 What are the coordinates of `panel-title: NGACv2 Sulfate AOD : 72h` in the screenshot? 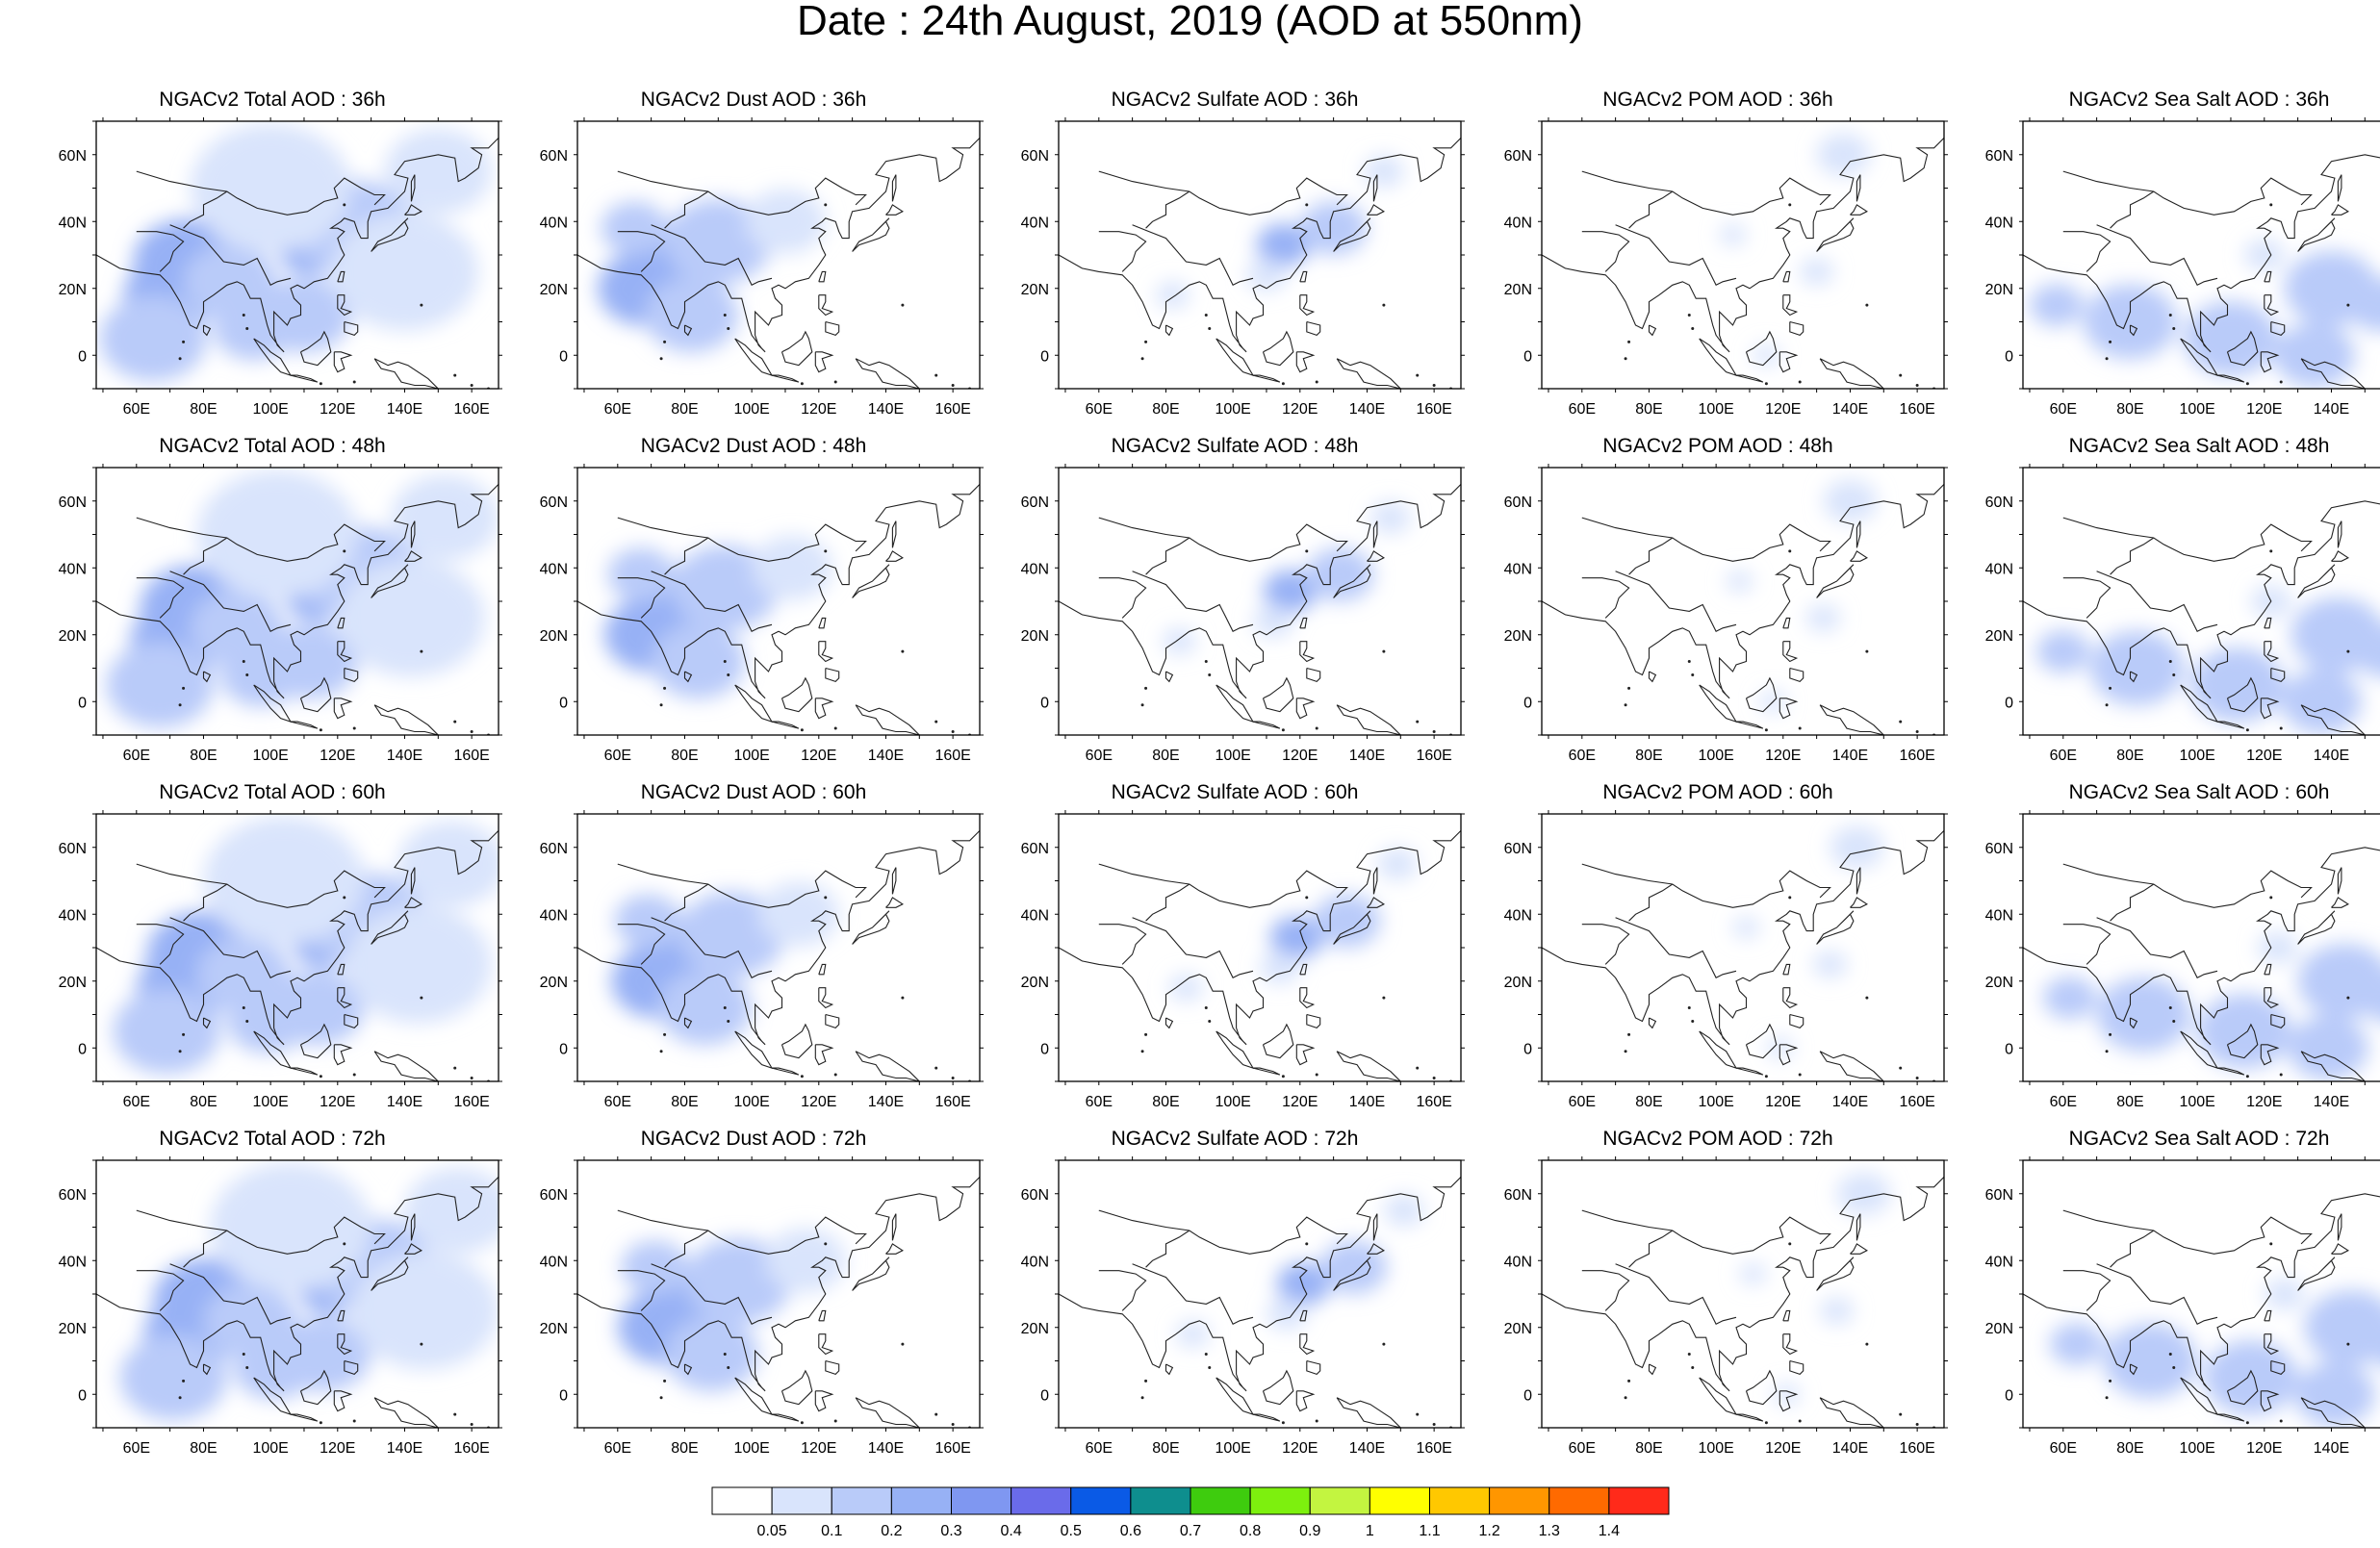 It's located at (1235, 1139).